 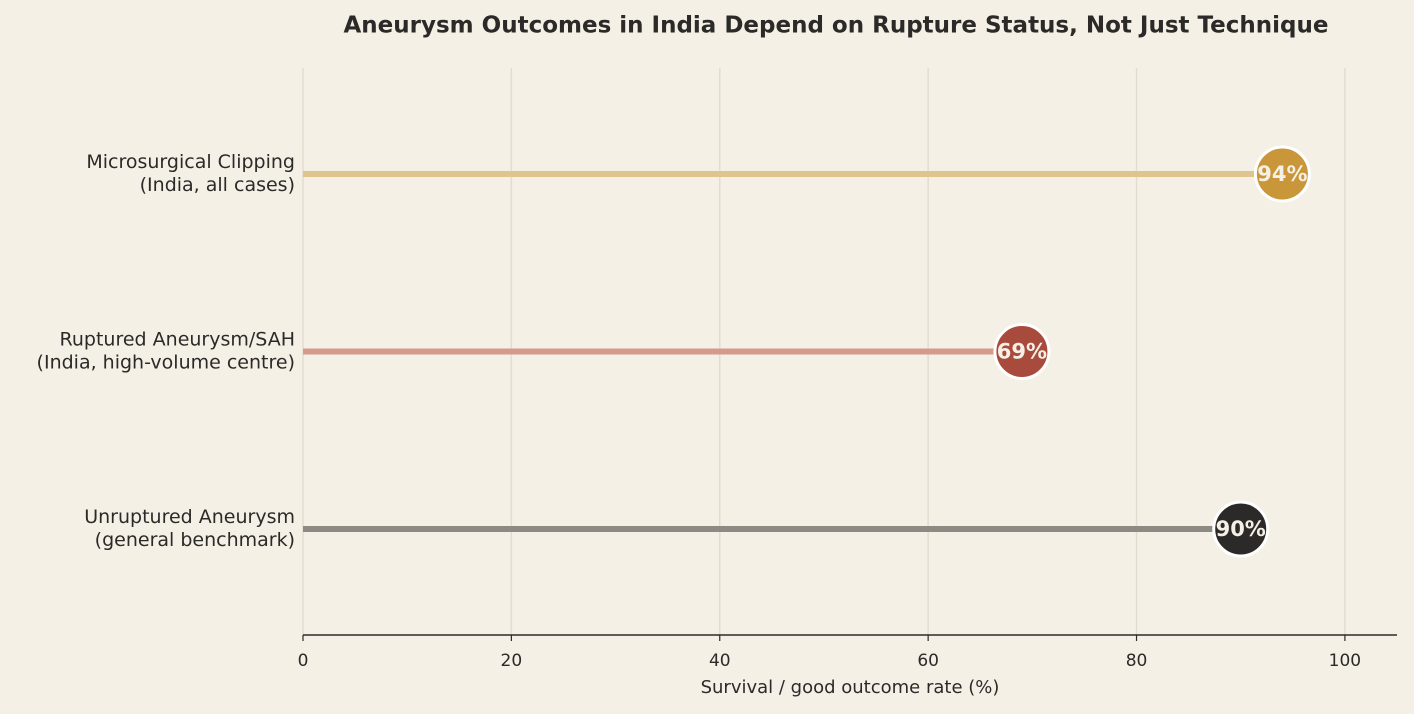 I want to click on y-tick-label: Unruptured Aneurysm, so click(x=189, y=517).